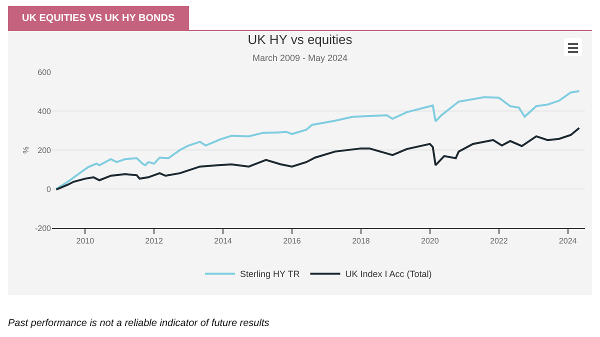 The width and height of the screenshot is (600, 337). Describe the element at coordinates (98, 18) in the screenshot. I see `text: UK EQUITIES VS UK HY BONDS` at that location.